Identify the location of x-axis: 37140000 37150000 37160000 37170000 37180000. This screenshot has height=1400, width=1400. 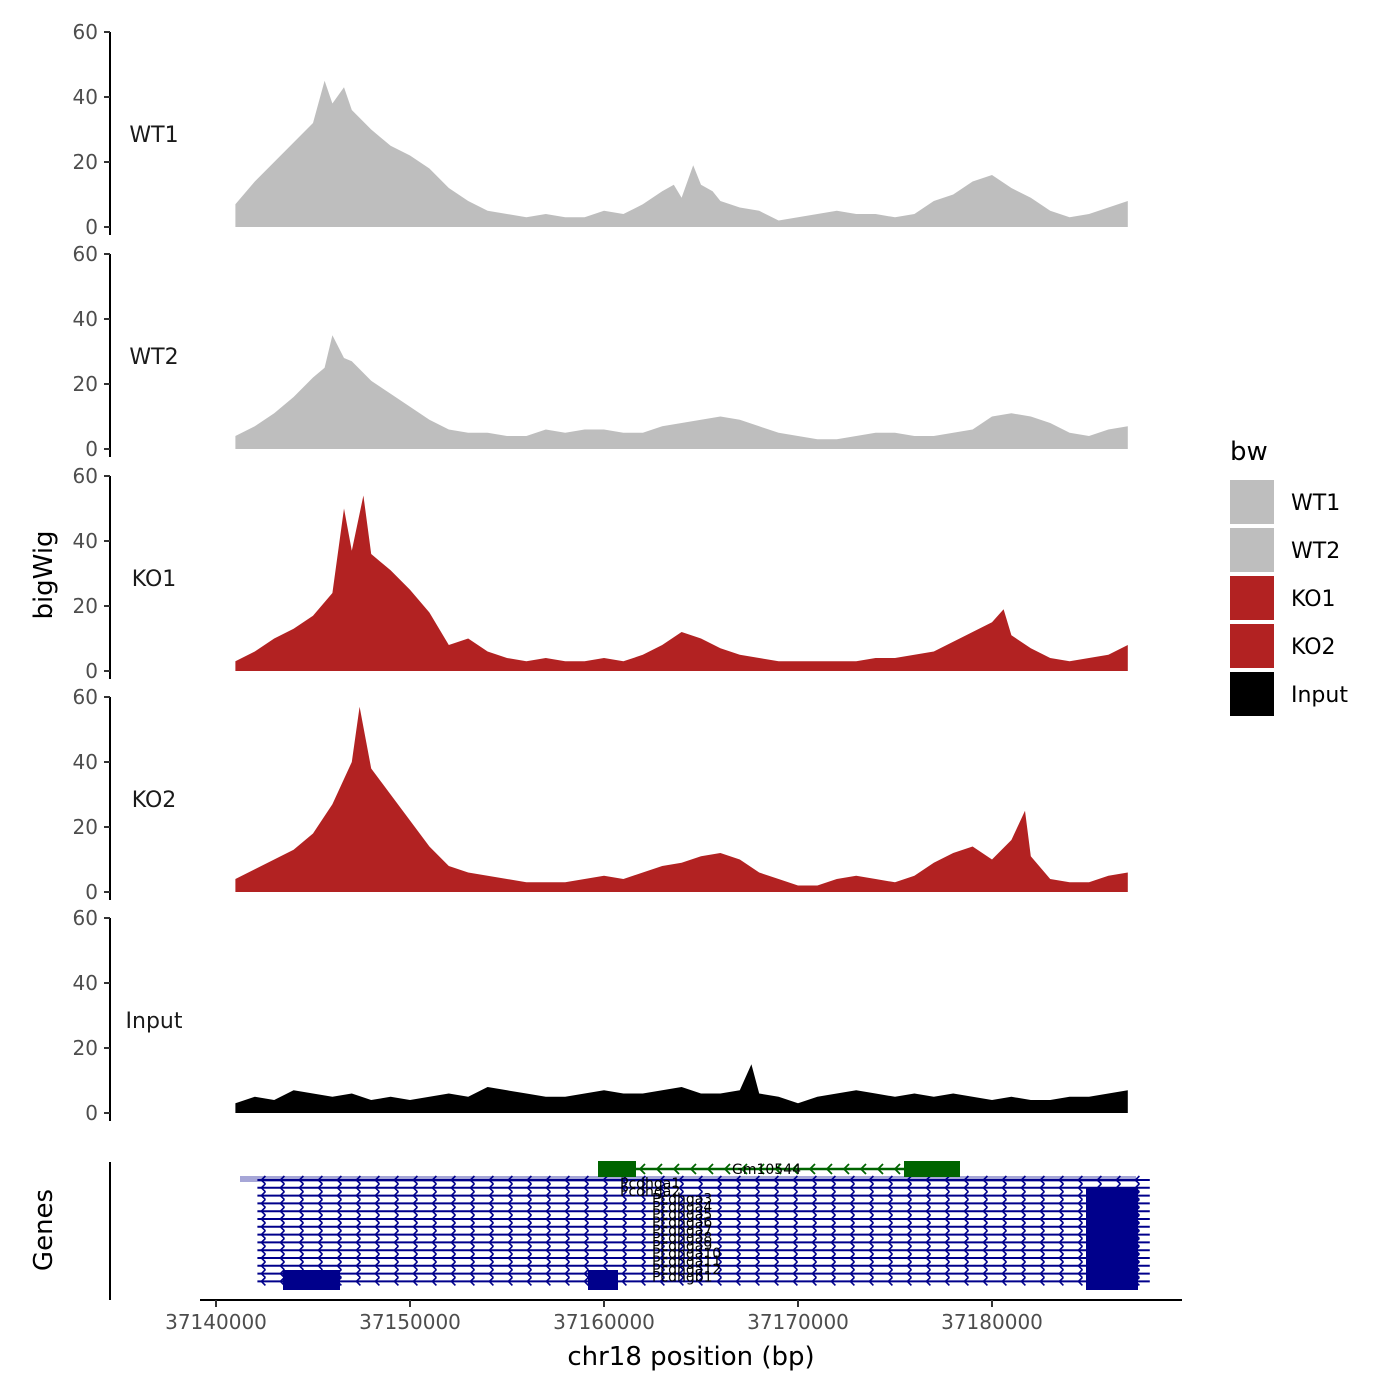
(604, 1317).